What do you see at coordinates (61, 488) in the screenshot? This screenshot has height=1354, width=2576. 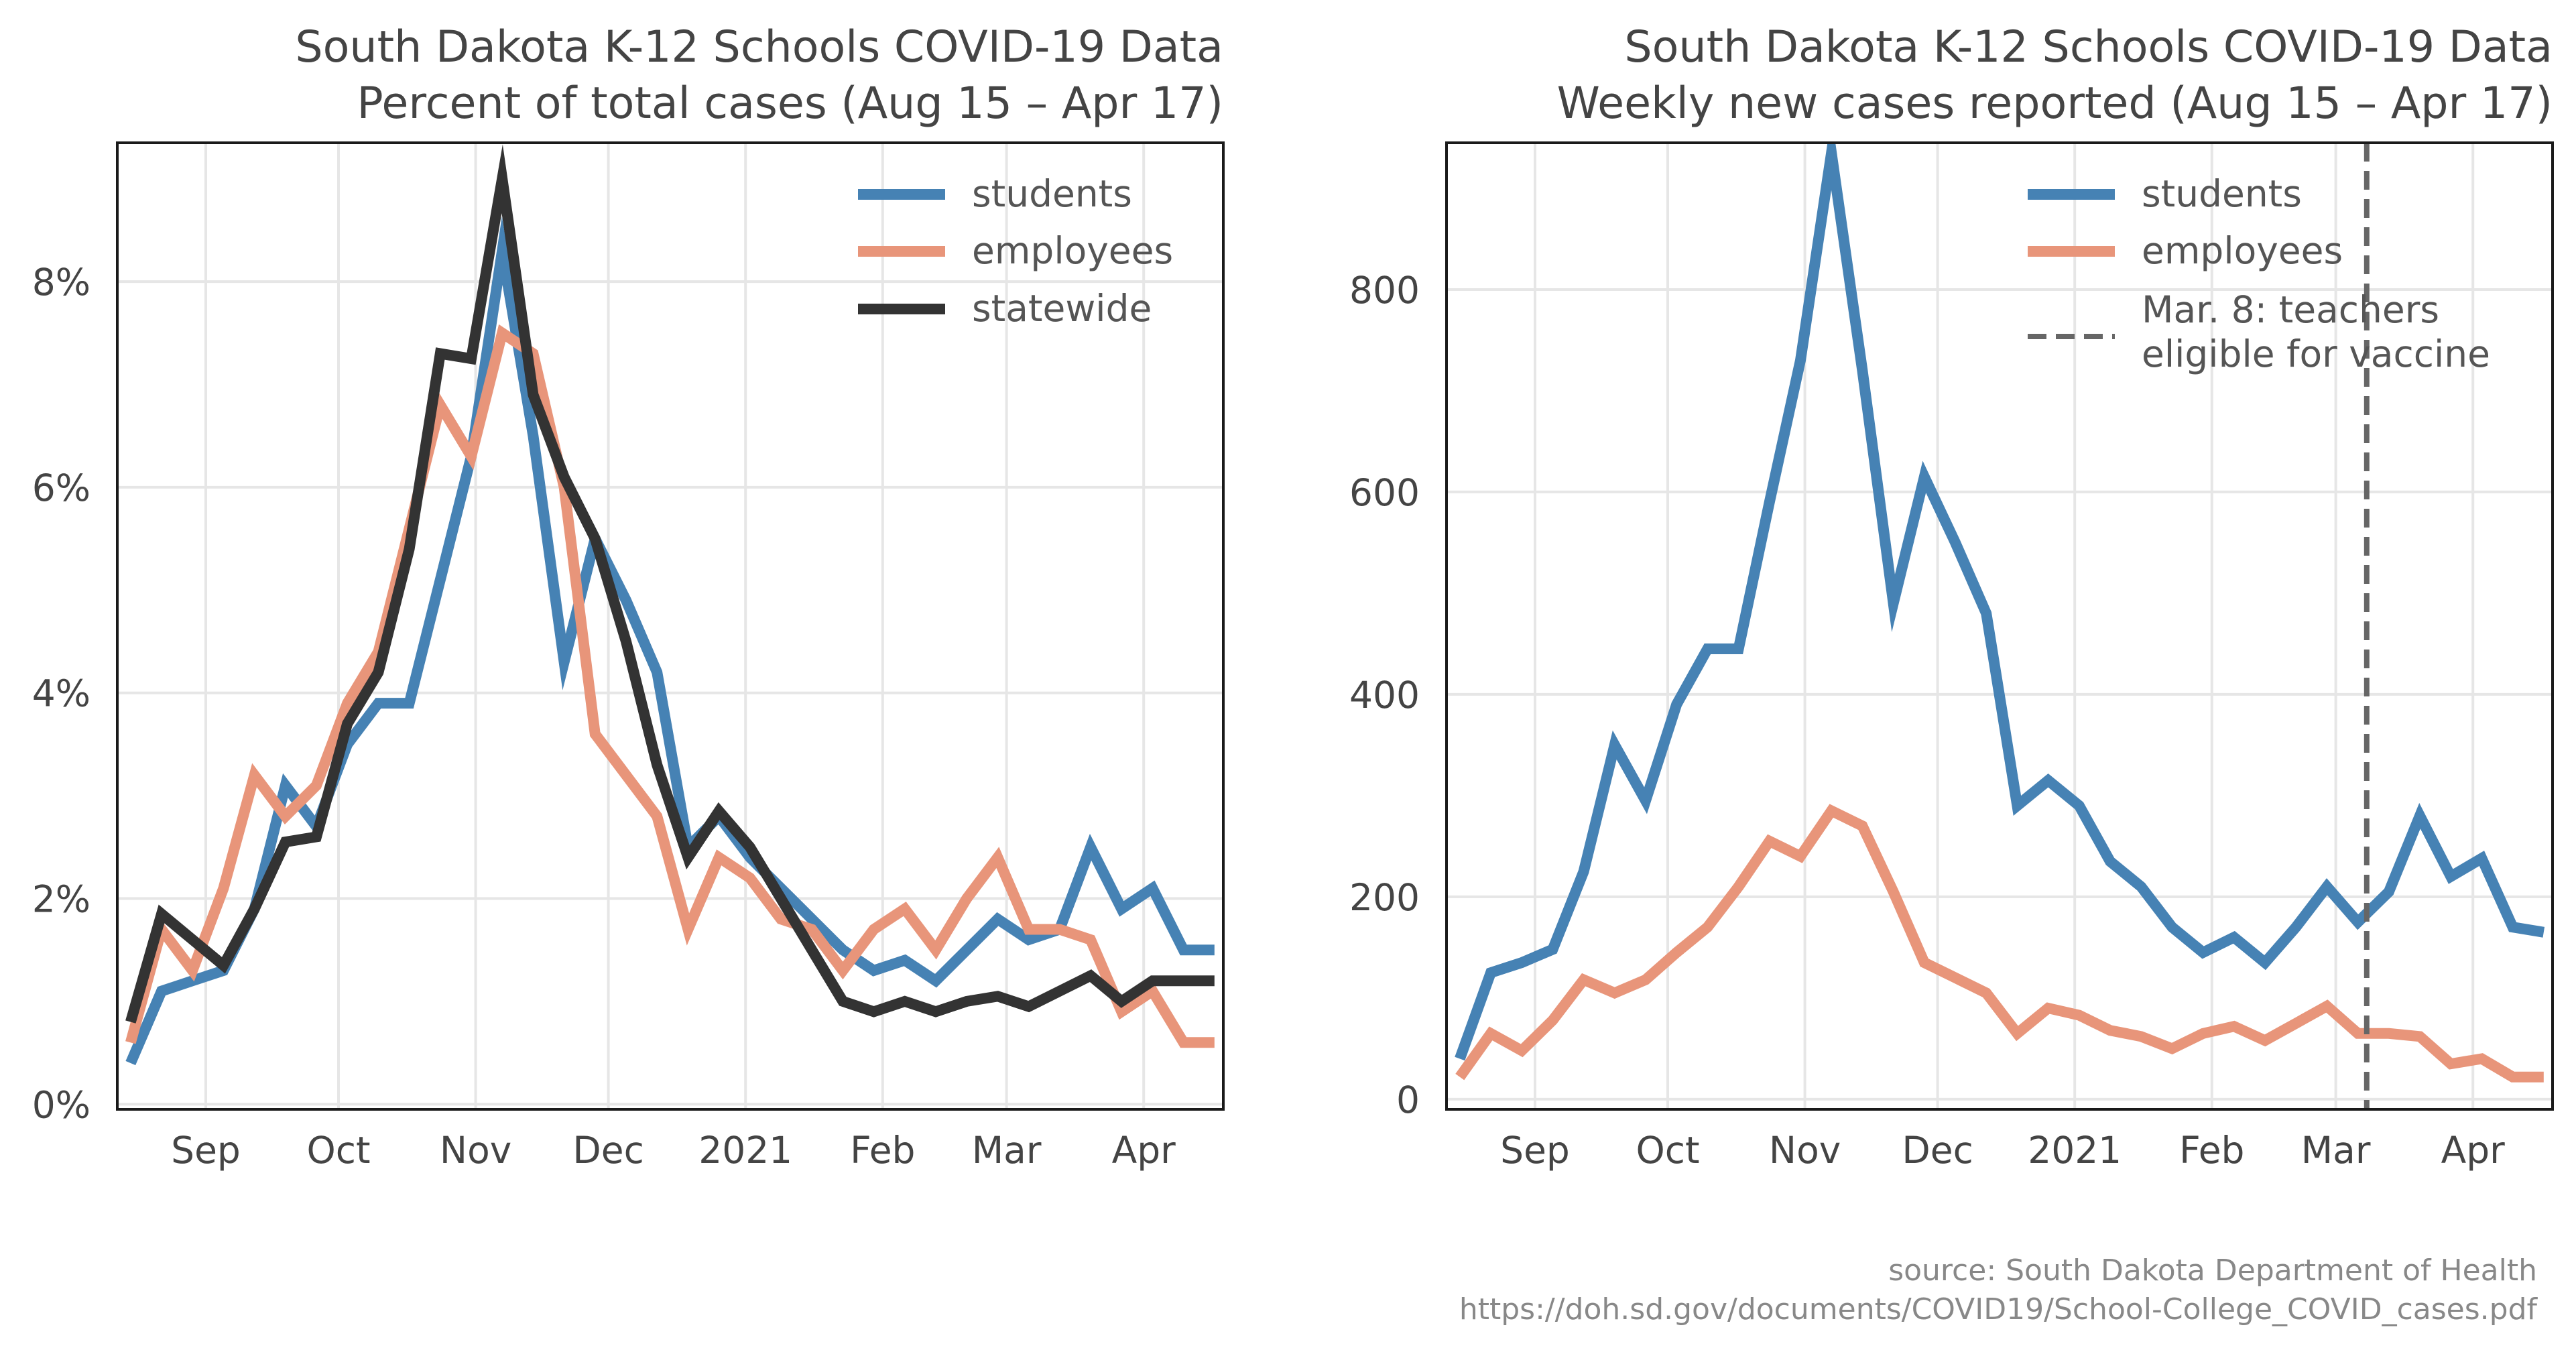 I see `y-tick-label: 6%` at bounding box center [61, 488].